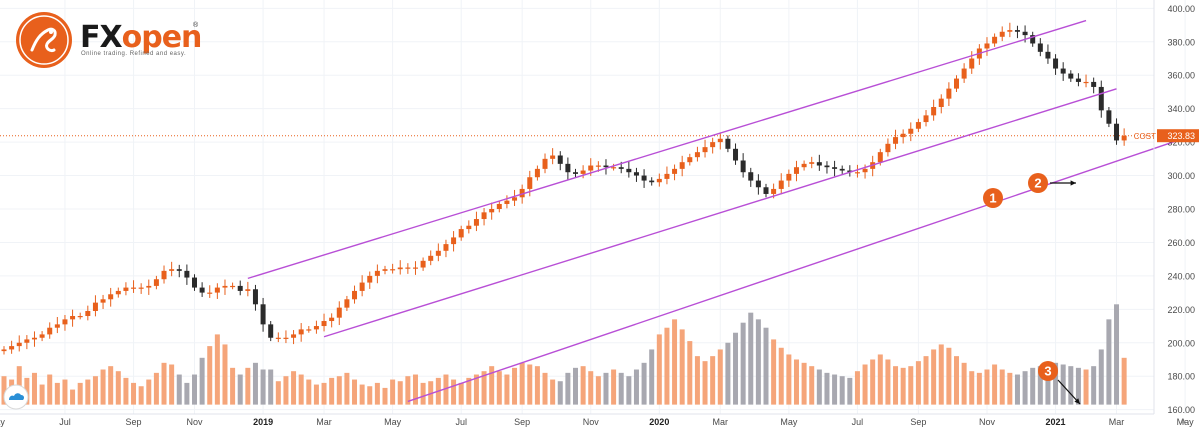  Describe the element at coordinates (1181, 377) in the screenshot. I see `y-tick-label: 180.00` at that location.